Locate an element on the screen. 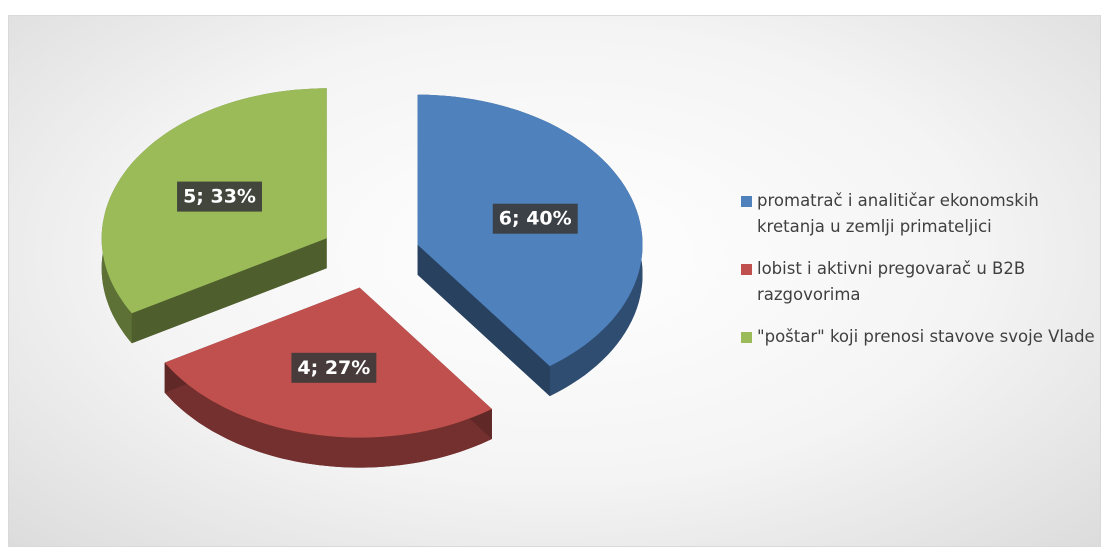 The image size is (1109, 552). value-label: 5; 33% is located at coordinates (219, 197).